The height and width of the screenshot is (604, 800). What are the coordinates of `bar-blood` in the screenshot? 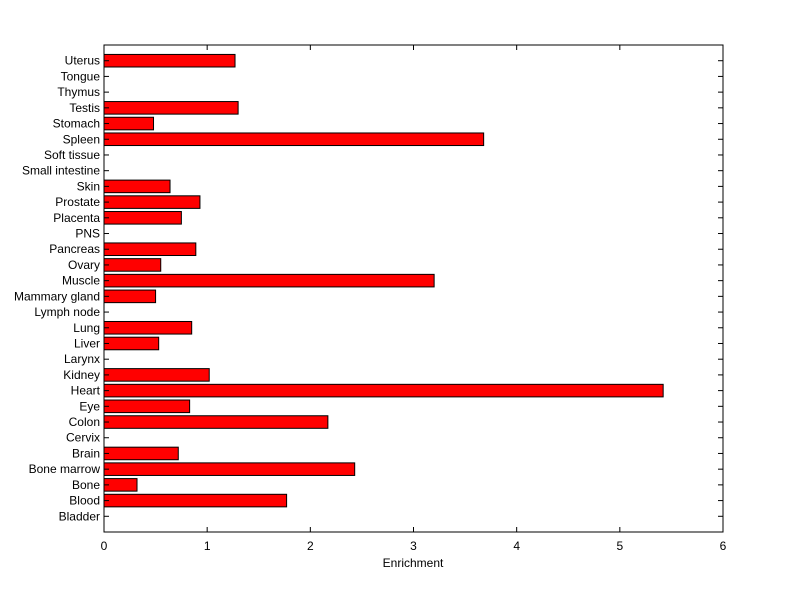 It's located at (195, 500).